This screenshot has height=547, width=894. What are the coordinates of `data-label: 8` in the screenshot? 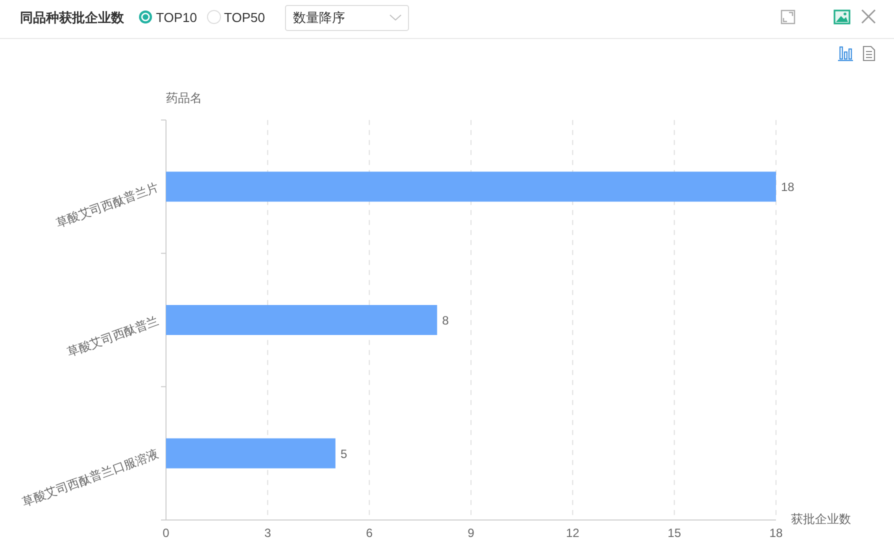 It's located at (446, 321).